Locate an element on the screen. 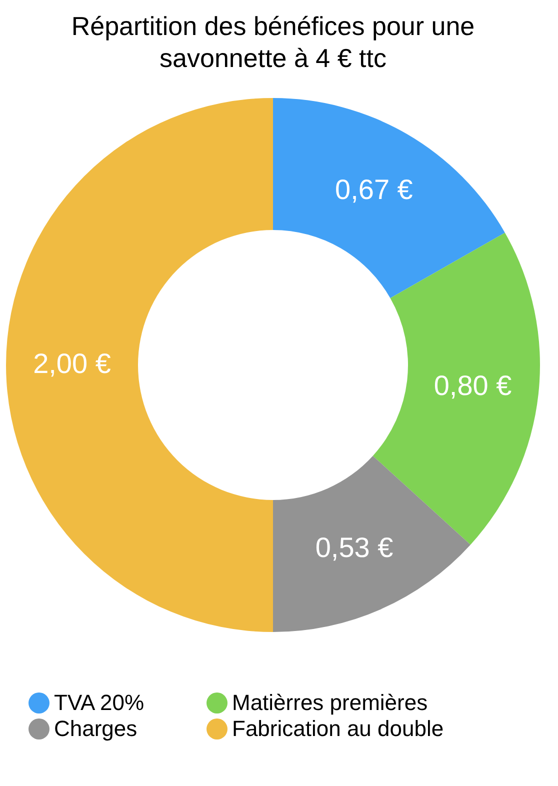  data-label: 2,00 € is located at coordinates (72, 363).